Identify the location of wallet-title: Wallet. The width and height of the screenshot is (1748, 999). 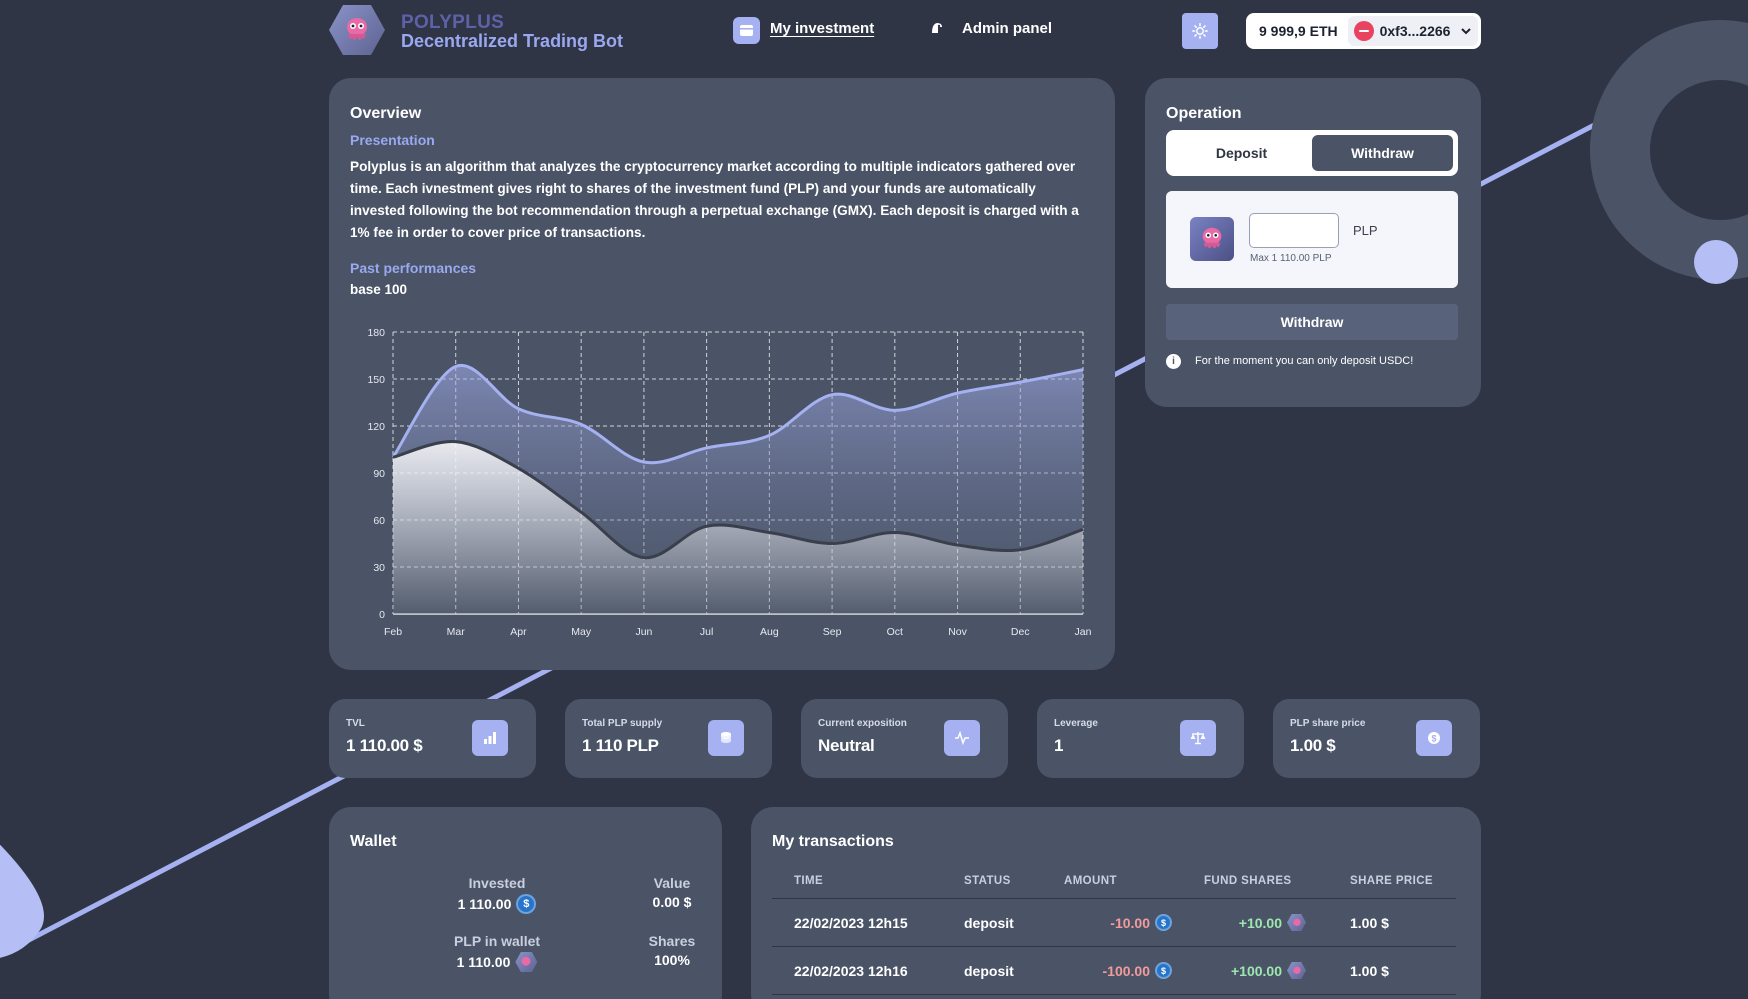
(373, 841).